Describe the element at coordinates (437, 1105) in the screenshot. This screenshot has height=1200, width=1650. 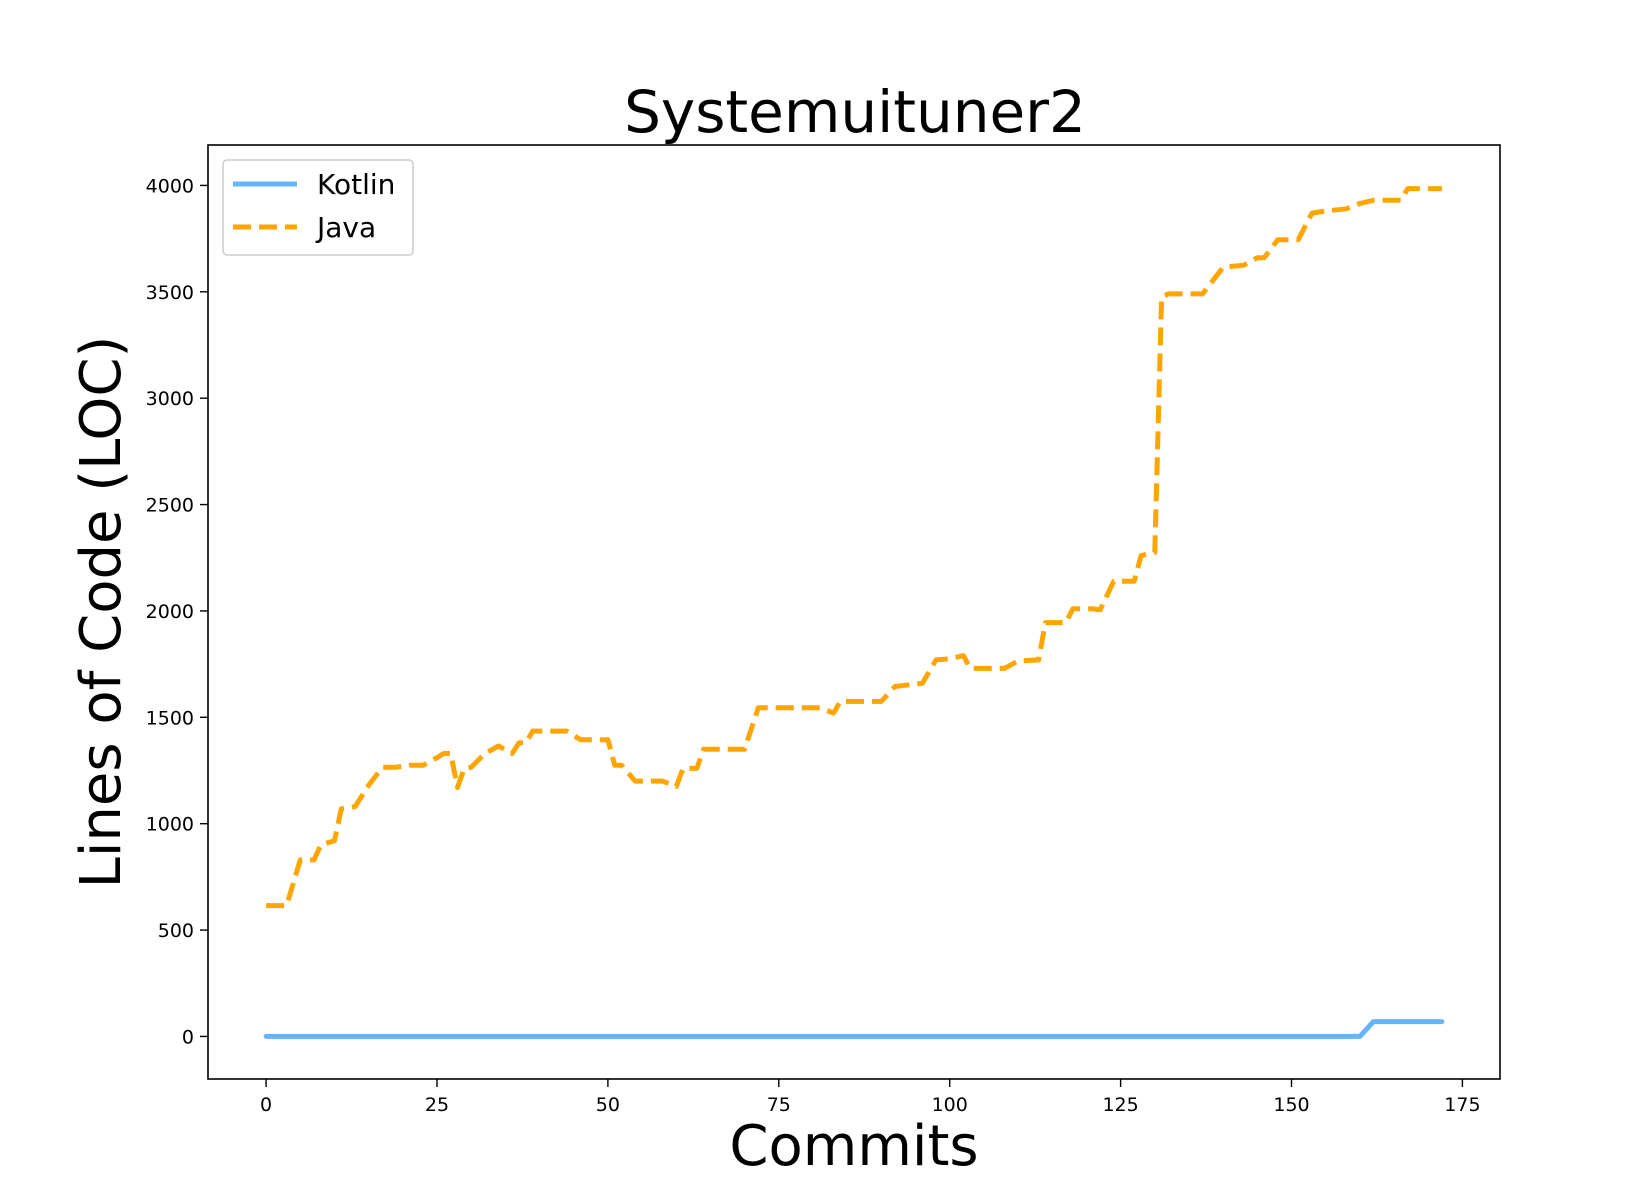
I see `x-tick-label: 25` at that location.